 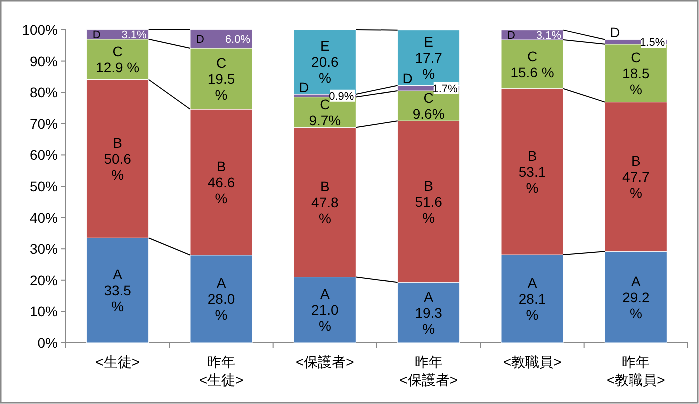 I want to click on data-label: 47.8 %, so click(x=326, y=210).